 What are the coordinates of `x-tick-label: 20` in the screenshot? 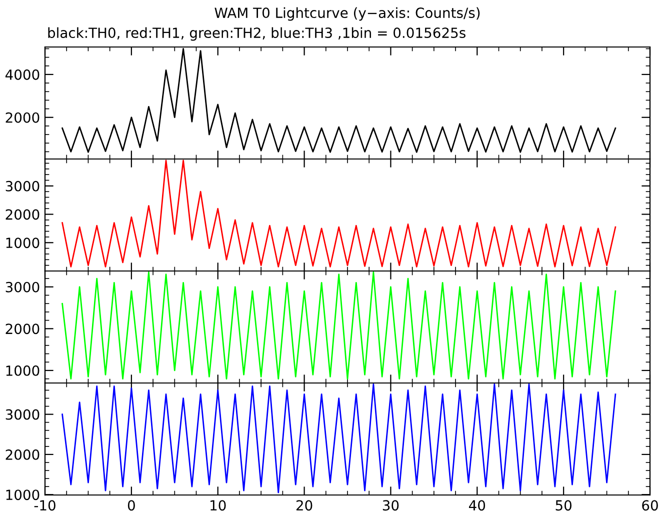 It's located at (304, 505).